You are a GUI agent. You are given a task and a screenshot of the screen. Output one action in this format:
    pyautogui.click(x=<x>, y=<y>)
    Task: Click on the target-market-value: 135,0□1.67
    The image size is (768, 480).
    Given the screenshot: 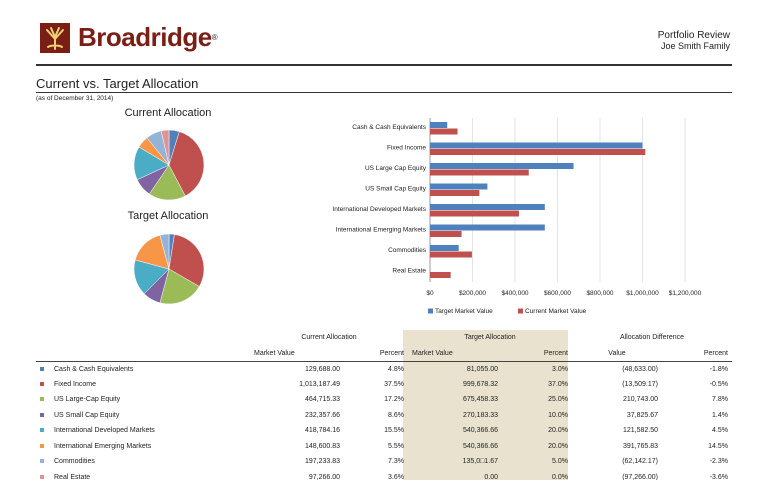 What is the action you would take?
    pyautogui.click(x=480, y=462)
    